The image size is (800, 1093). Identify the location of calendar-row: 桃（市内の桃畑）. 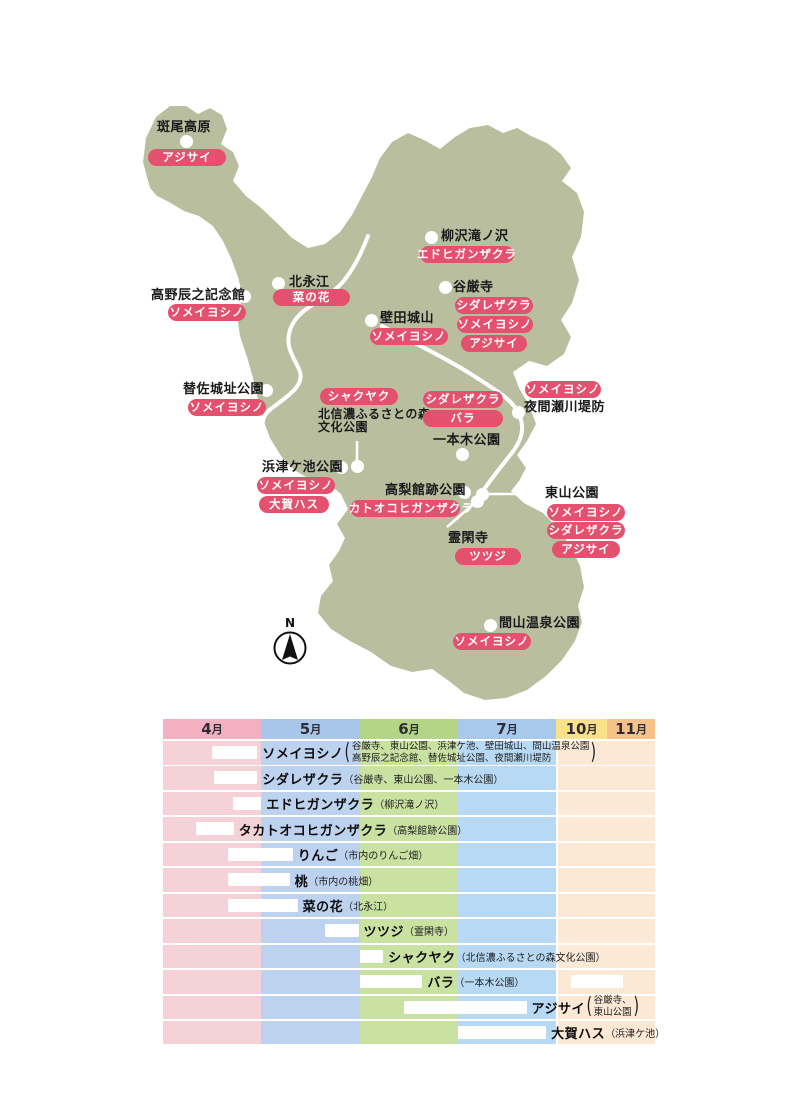
(409, 880).